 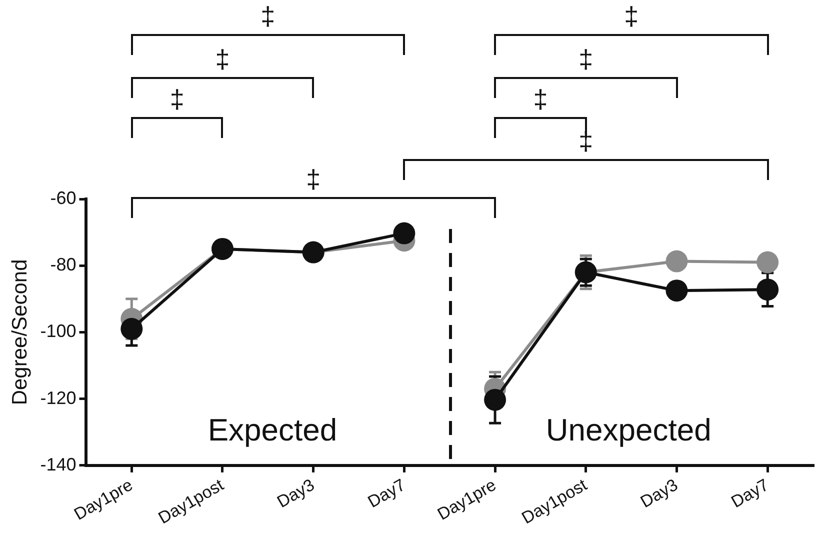 I want to click on y-axis-title: Degree/Second, so click(x=20, y=332).